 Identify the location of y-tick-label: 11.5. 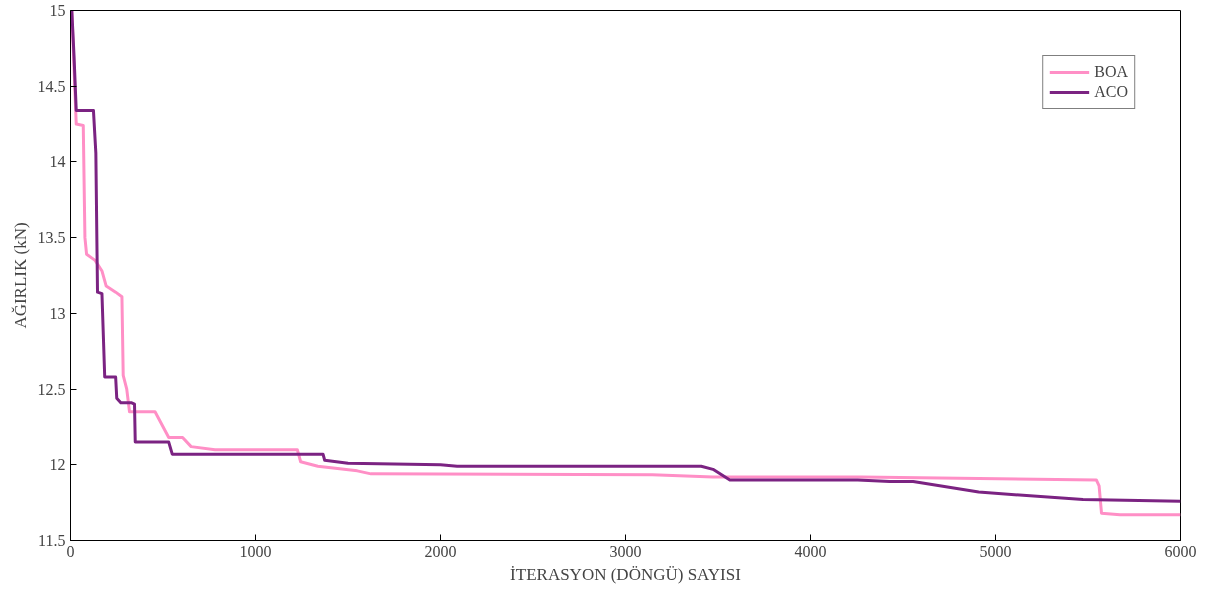
(52, 540).